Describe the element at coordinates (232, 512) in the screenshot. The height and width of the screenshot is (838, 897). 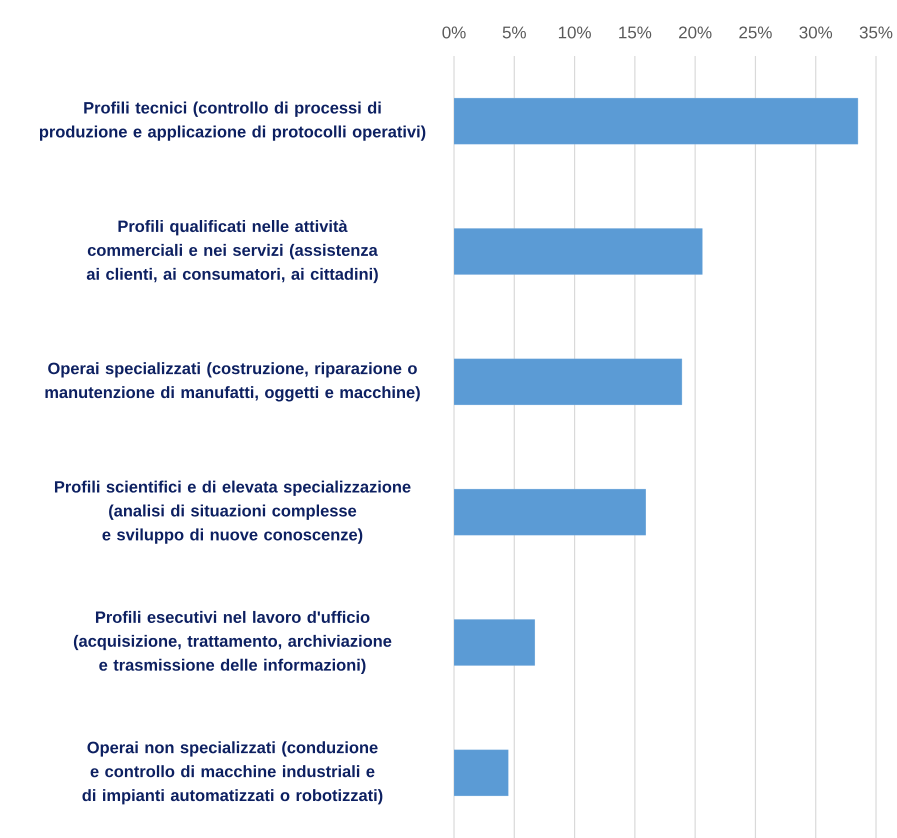
I see `y-tick-label: Profili scientifici e di elevata specializzazione (analisi di situazioni complesse e sviluppo di nuove conoscenze)` at that location.